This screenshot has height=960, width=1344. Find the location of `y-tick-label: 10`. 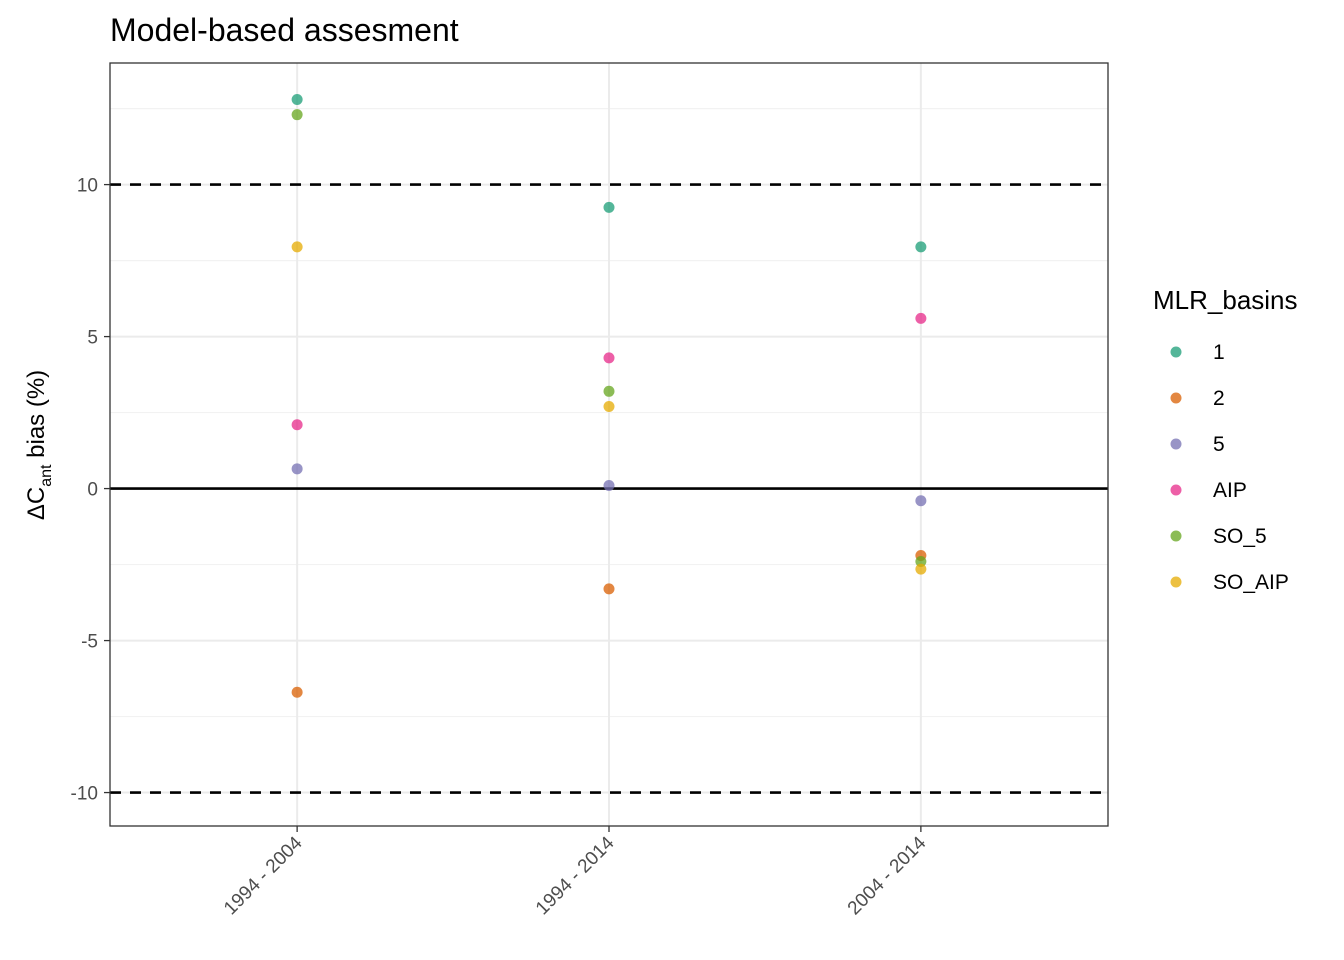

y-tick-label: 10 is located at coordinates (87, 186).